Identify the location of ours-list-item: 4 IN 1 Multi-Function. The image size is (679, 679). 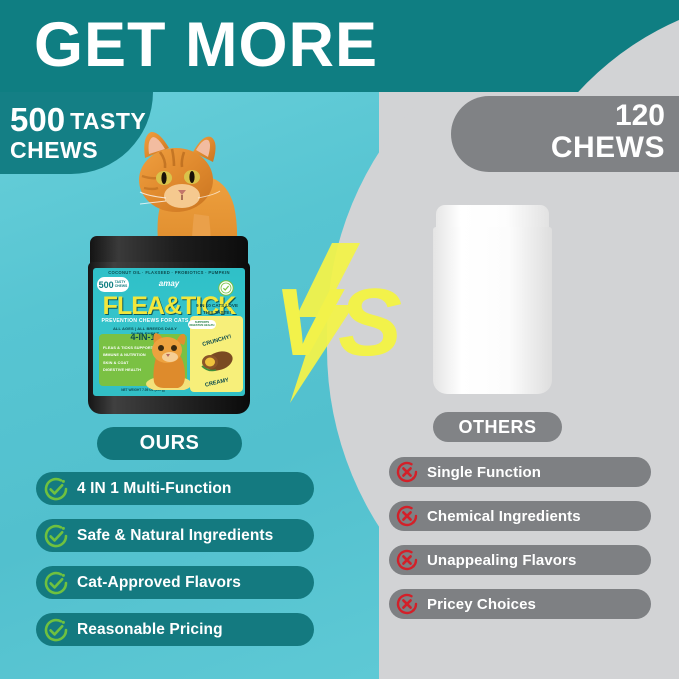
(175, 488).